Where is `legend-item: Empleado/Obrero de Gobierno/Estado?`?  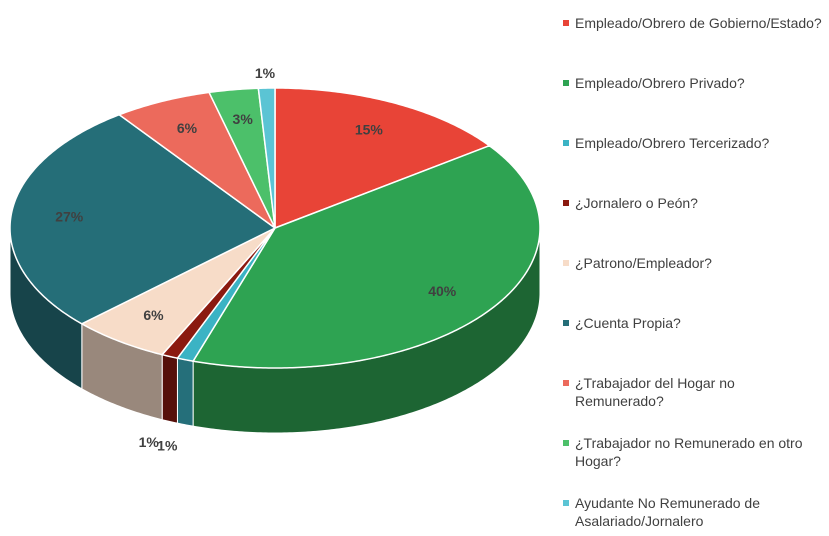 legend-item: Empleado/Obrero de Gobierno/Estado? is located at coordinates (694, 23).